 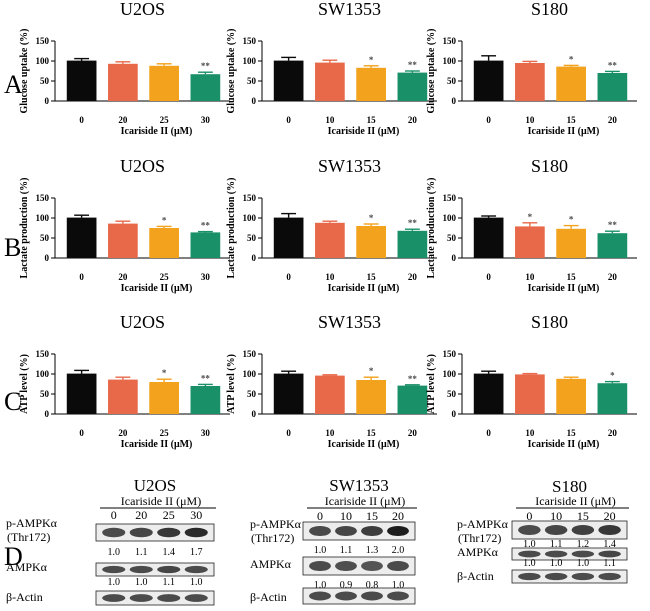 What do you see at coordinates (488, 277) in the screenshot?
I see `chart-b-s180-xtick-label: 0` at bounding box center [488, 277].